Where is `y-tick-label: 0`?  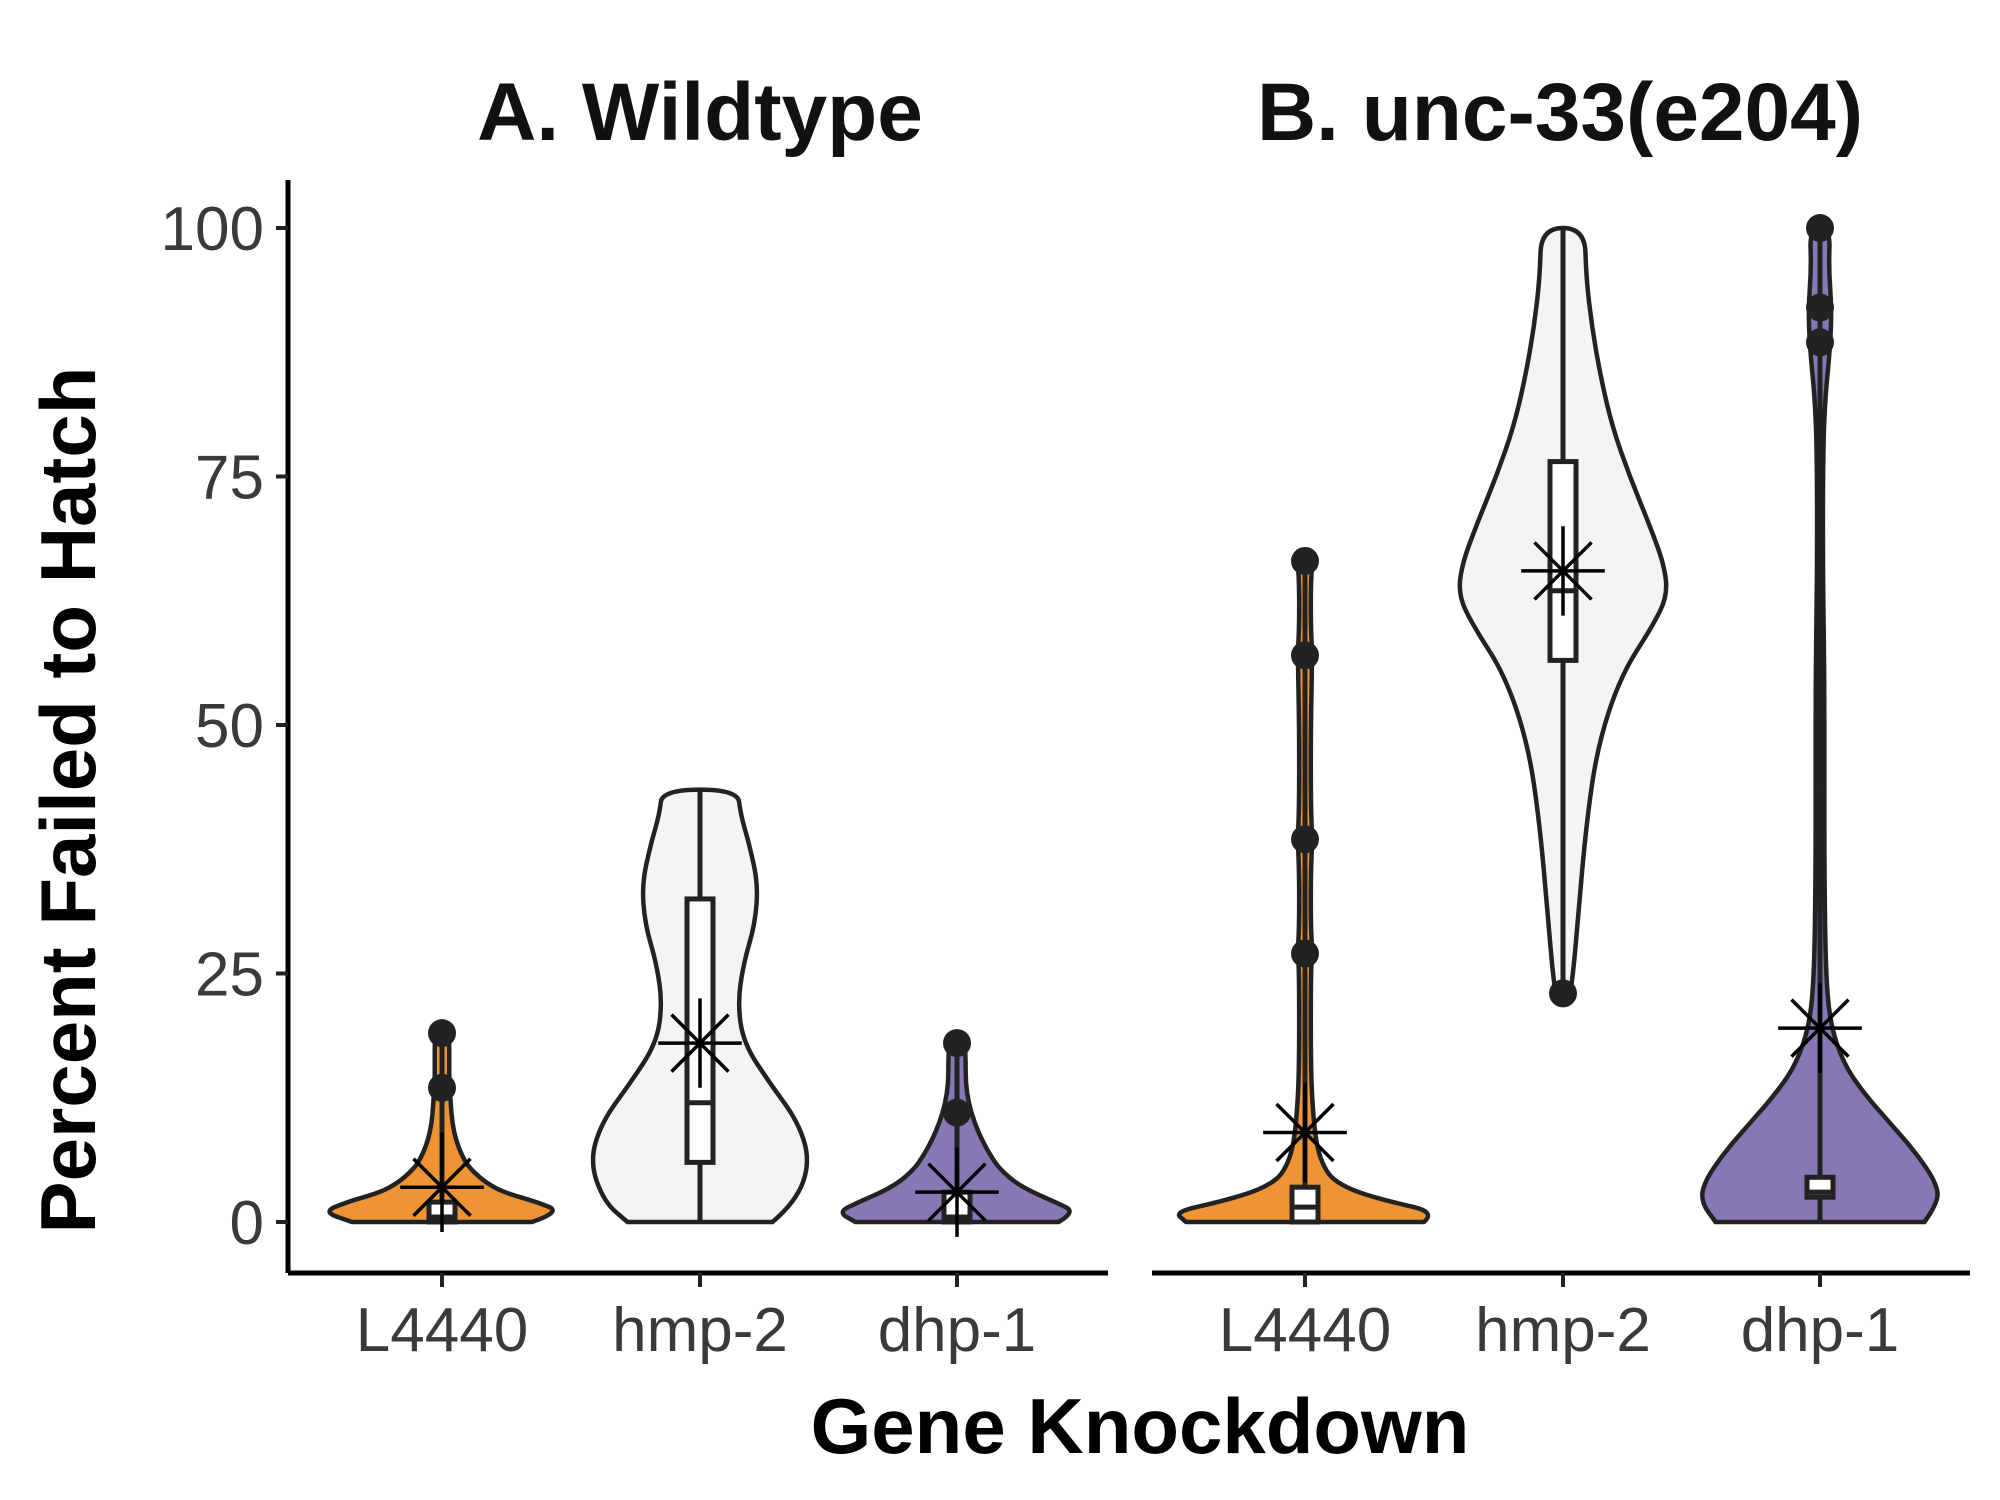 y-tick-label: 0 is located at coordinates (247, 1223).